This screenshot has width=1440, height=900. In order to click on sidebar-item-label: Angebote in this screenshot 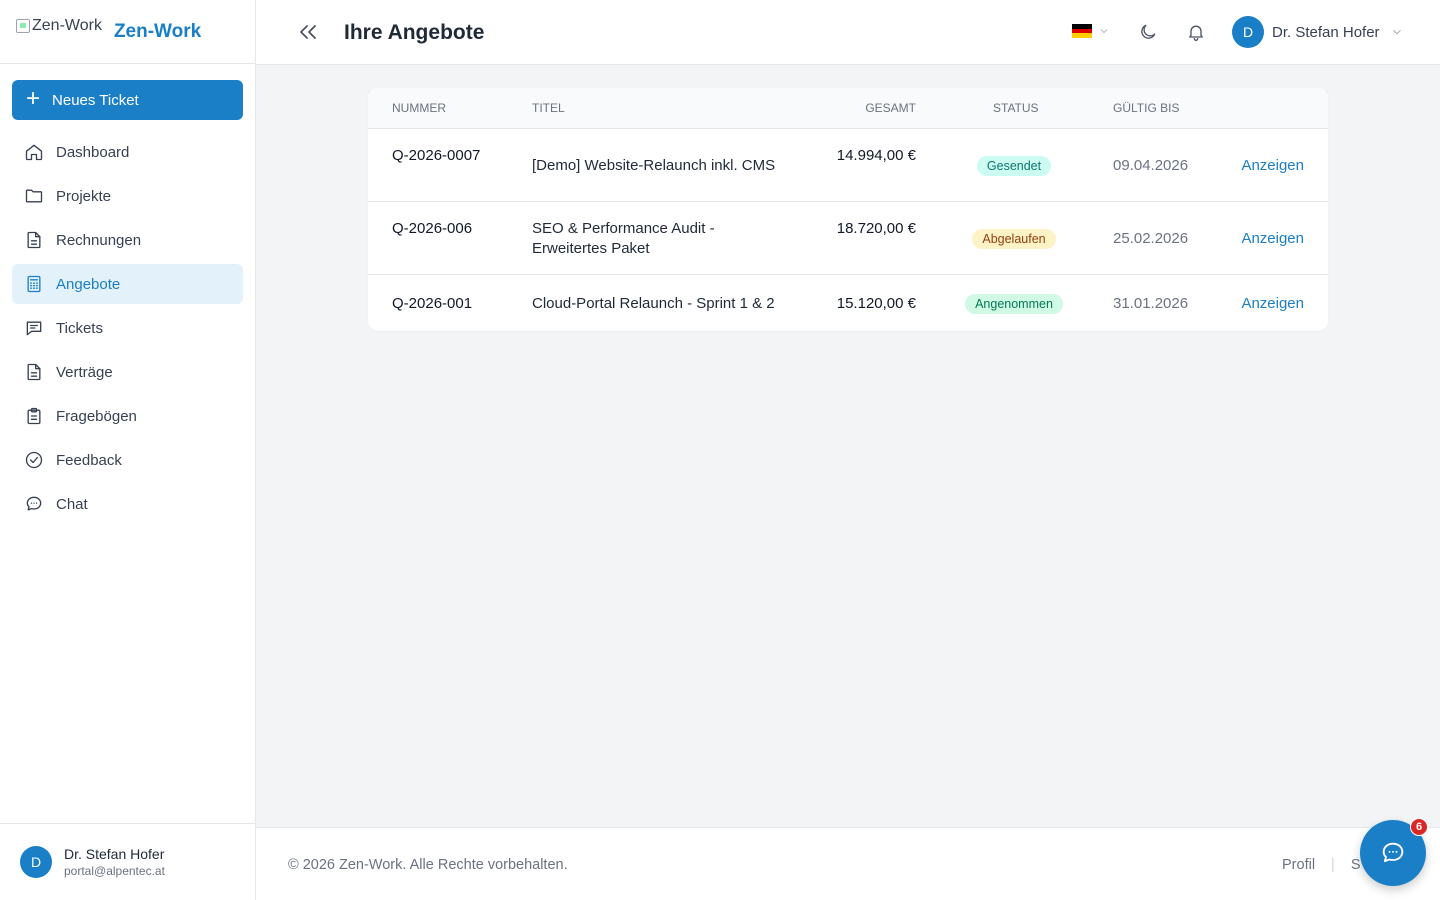, I will do `click(88, 284)`.